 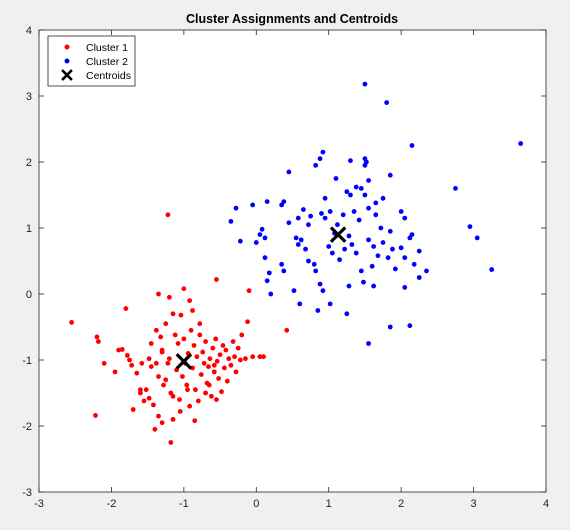 What do you see at coordinates (67, 75) in the screenshot?
I see `legend-marker-centroids` at bounding box center [67, 75].